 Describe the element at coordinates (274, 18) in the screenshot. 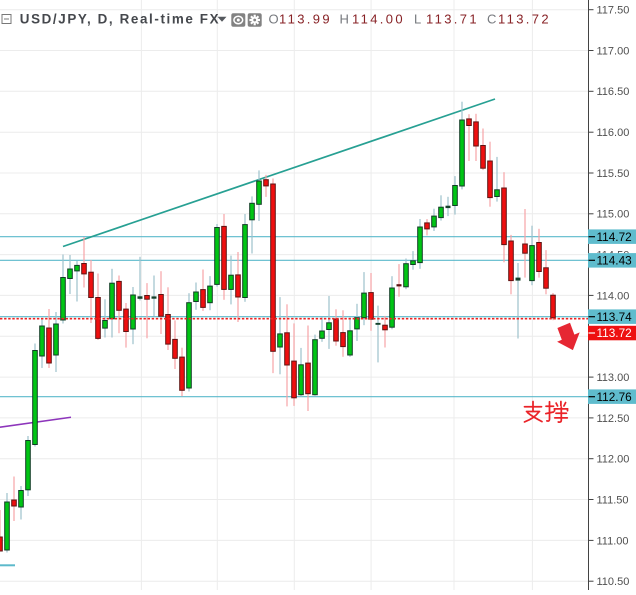

I see `svg-text: O` at that location.